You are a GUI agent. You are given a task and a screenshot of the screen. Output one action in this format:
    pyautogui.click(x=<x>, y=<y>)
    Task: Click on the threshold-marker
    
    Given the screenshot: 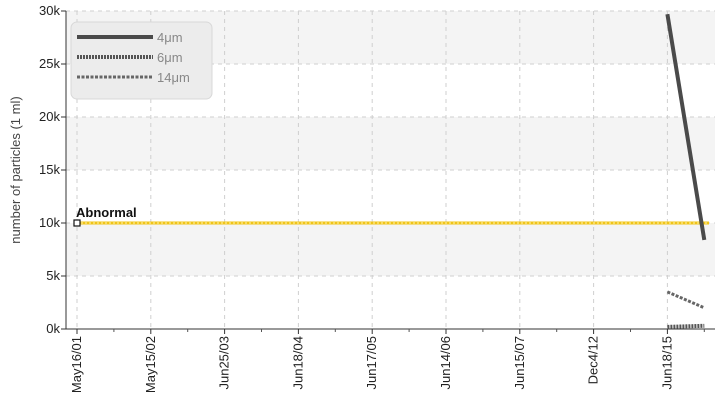 What is the action you would take?
    pyautogui.click(x=77, y=223)
    